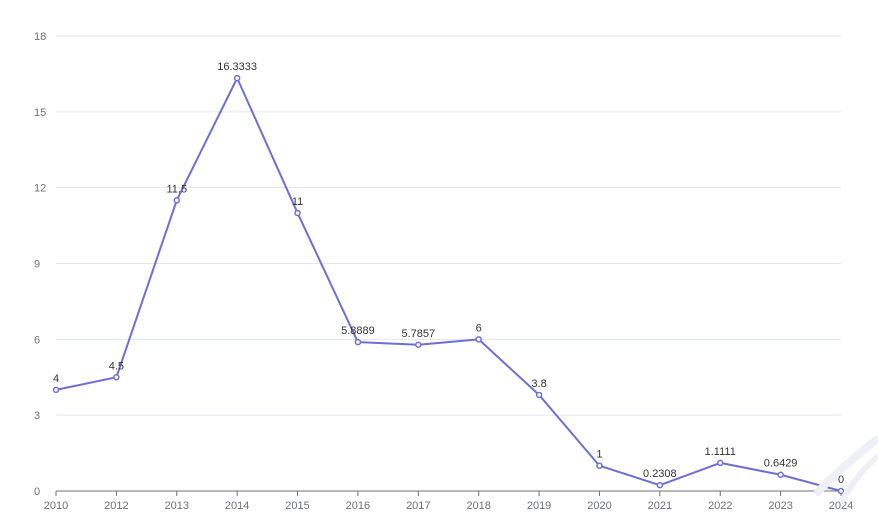 This screenshot has height=529, width=878. I want to click on data-label: 4, so click(56, 379).